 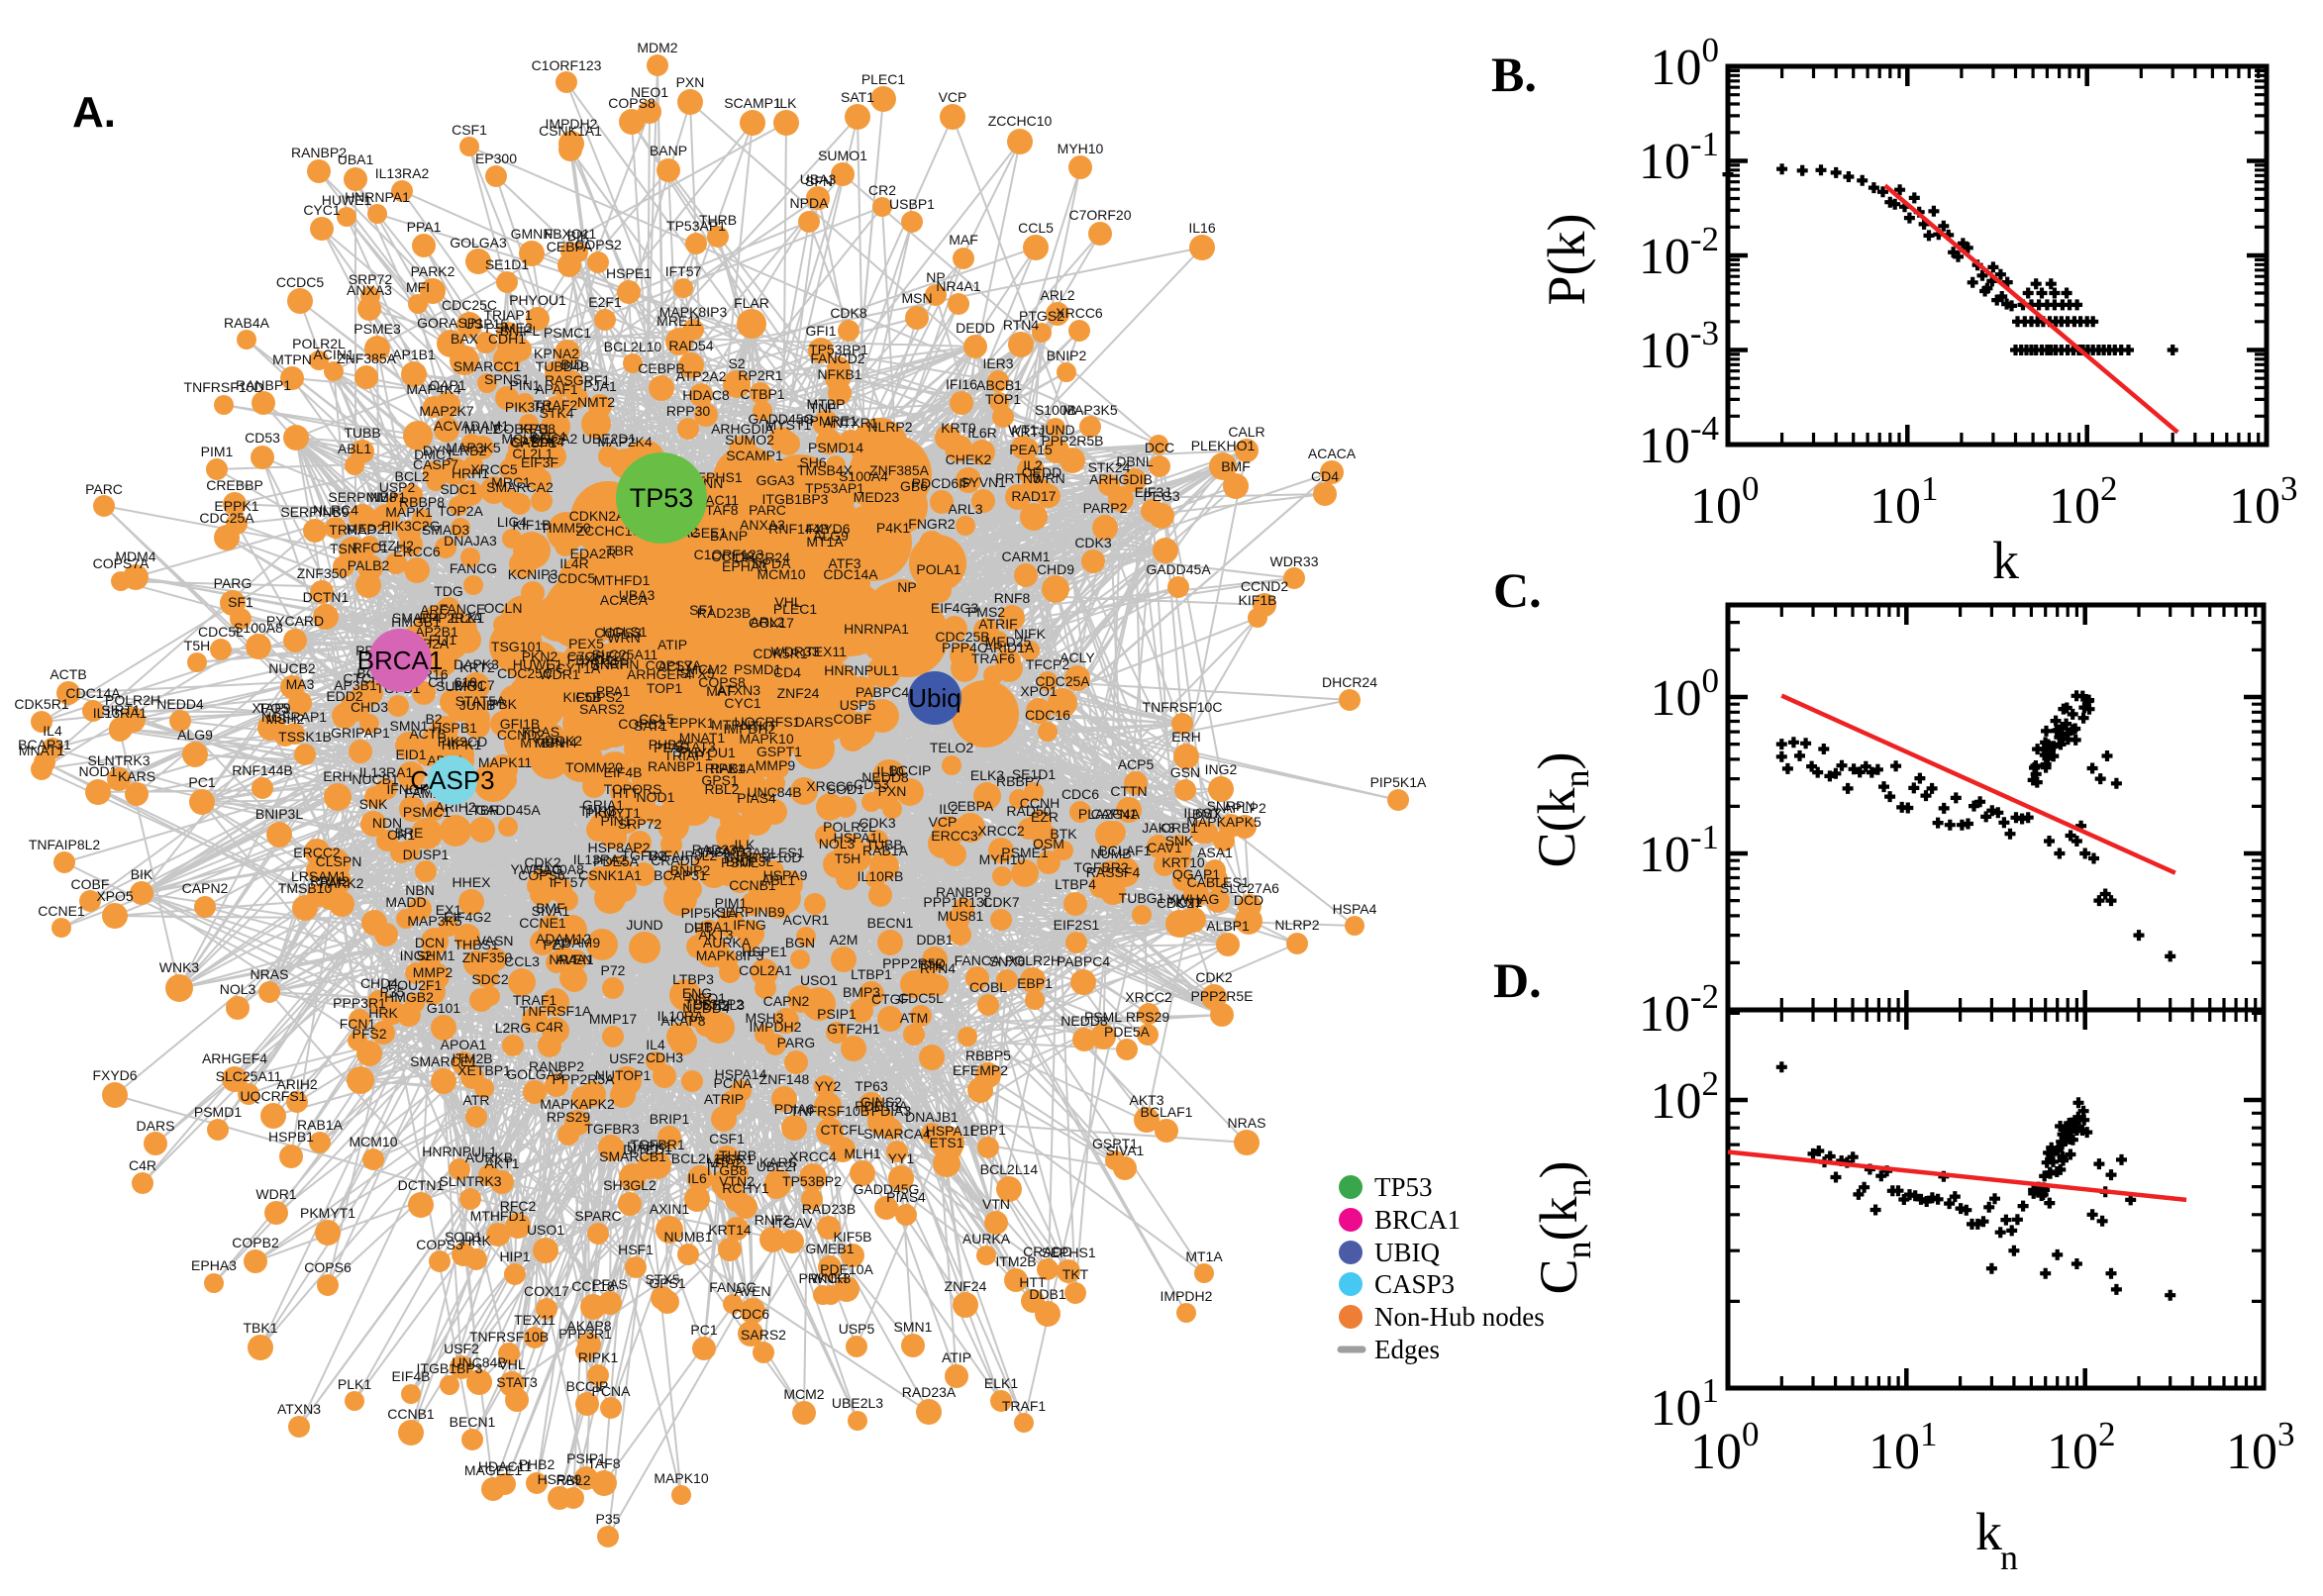 What do you see at coordinates (1029, 432) in the screenshot?
I see `svg-text: KRT1` at bounding box center [1029, 432].